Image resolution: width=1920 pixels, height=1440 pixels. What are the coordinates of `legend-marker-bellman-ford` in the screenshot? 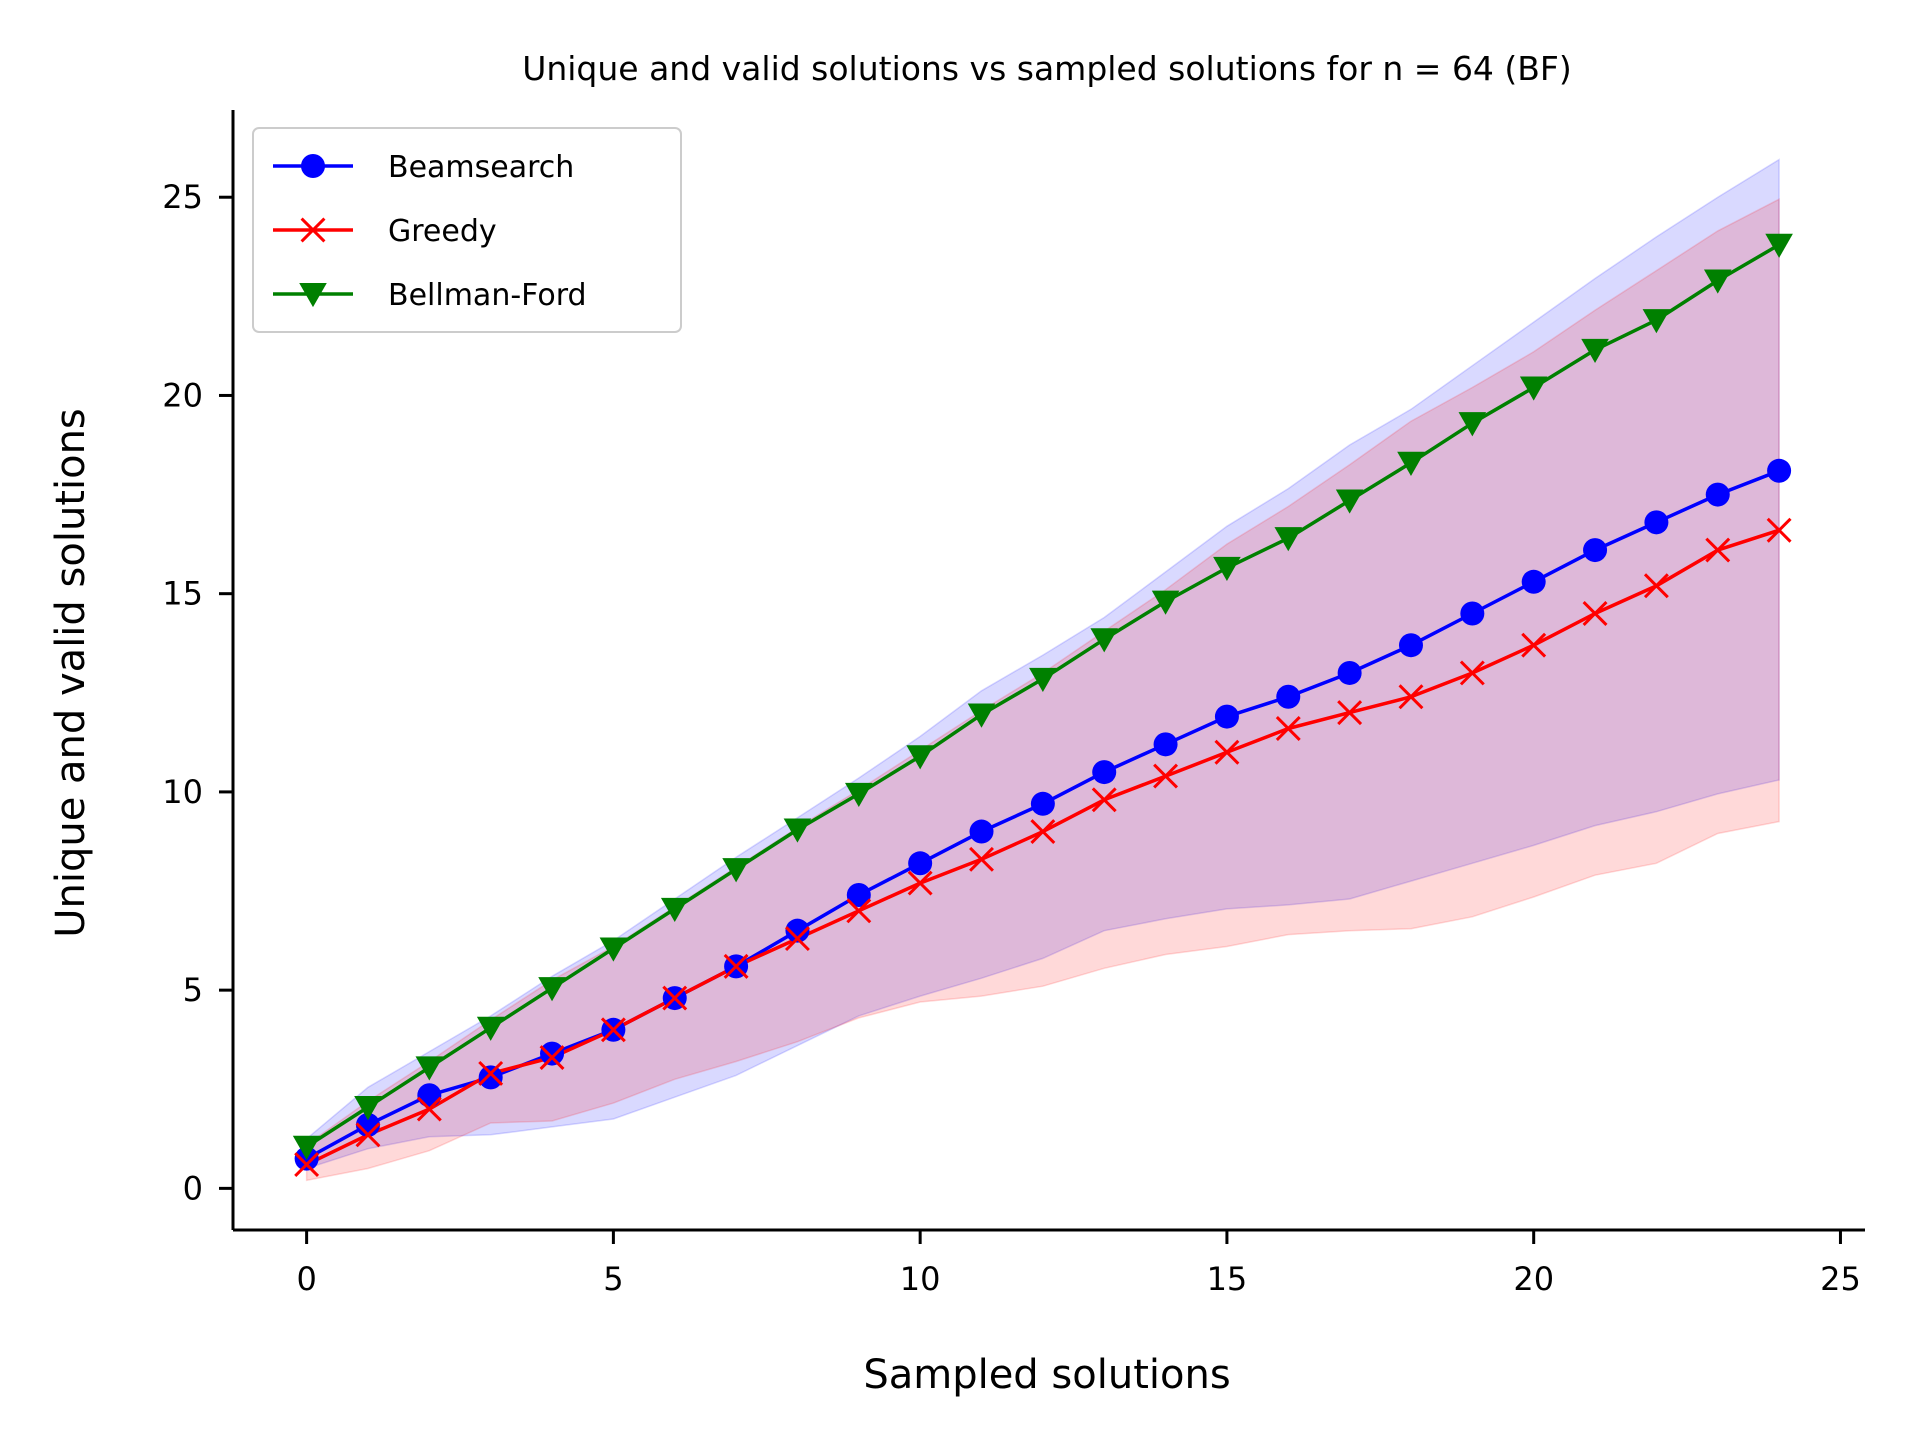 It's located at (313, 295).